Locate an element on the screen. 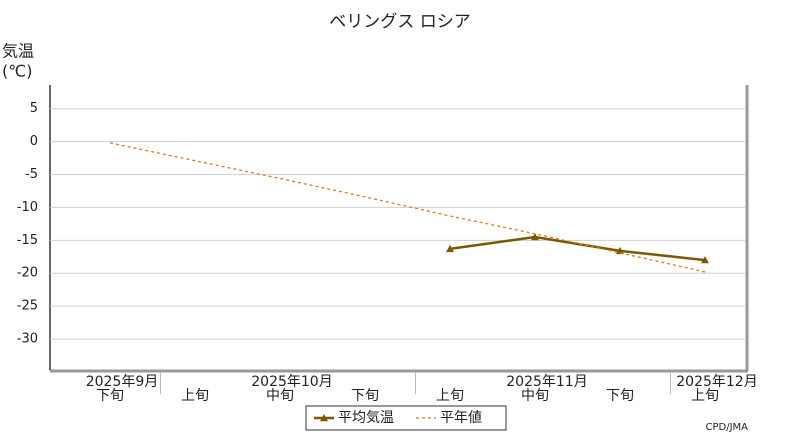 Image resolution: width=800 pixels, height=440 pixels. y-tick-label: -20 is located at coordinates (27, 273).